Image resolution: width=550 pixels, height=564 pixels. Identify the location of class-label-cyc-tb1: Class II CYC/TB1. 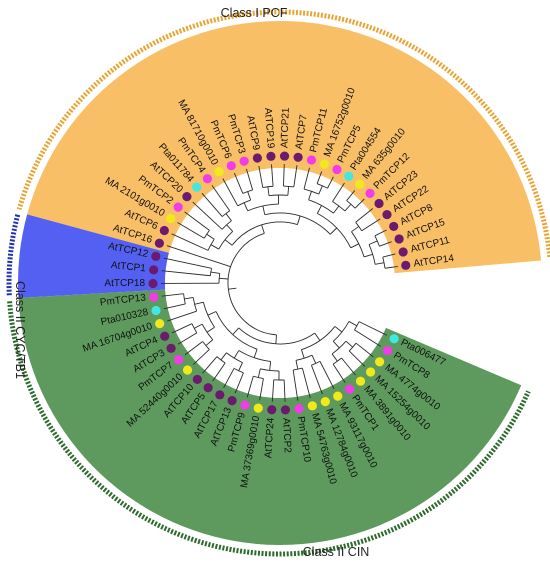
(20, 330).